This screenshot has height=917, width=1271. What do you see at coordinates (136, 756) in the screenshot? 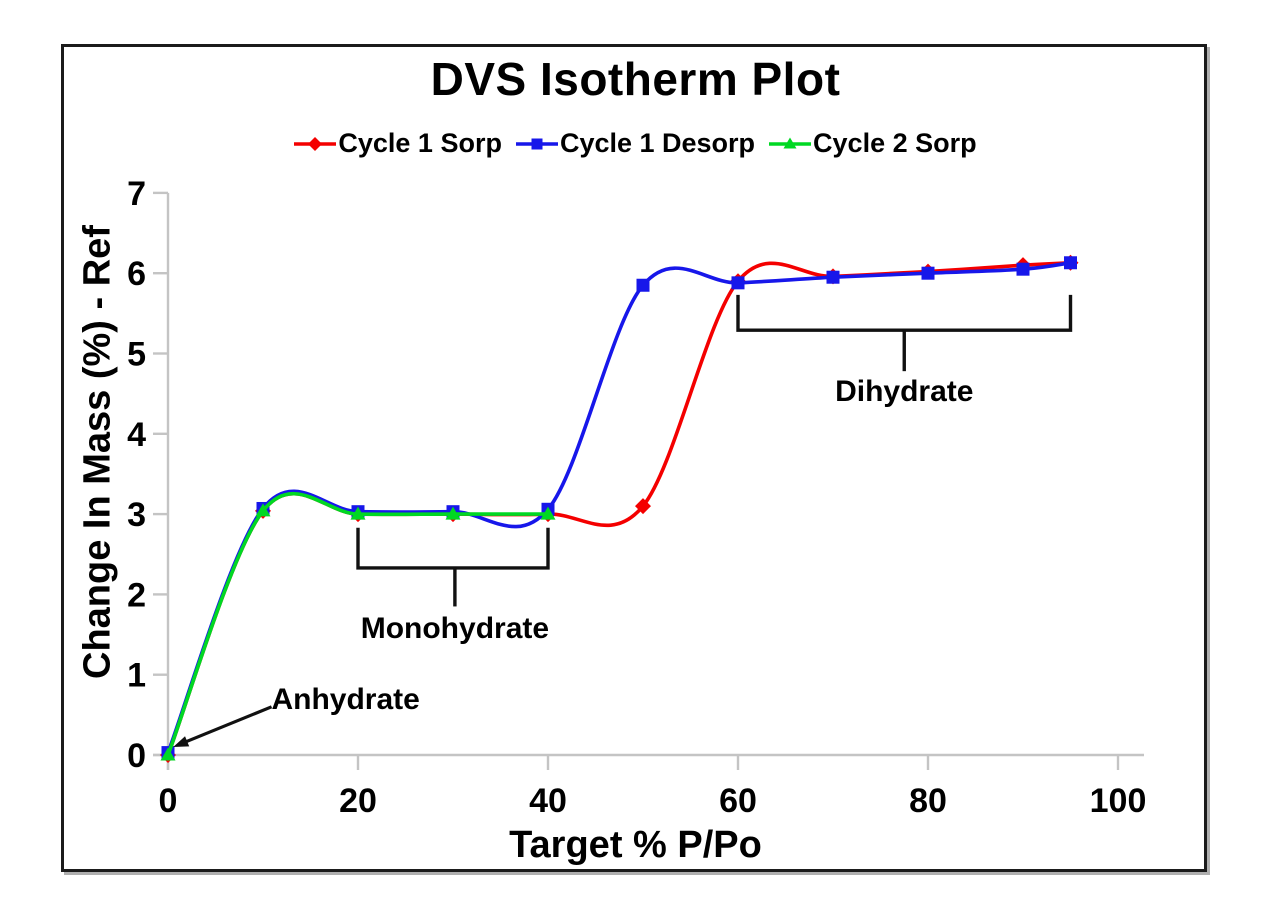
I see `y-tick-label: 0` at bounding box center [136, 756].